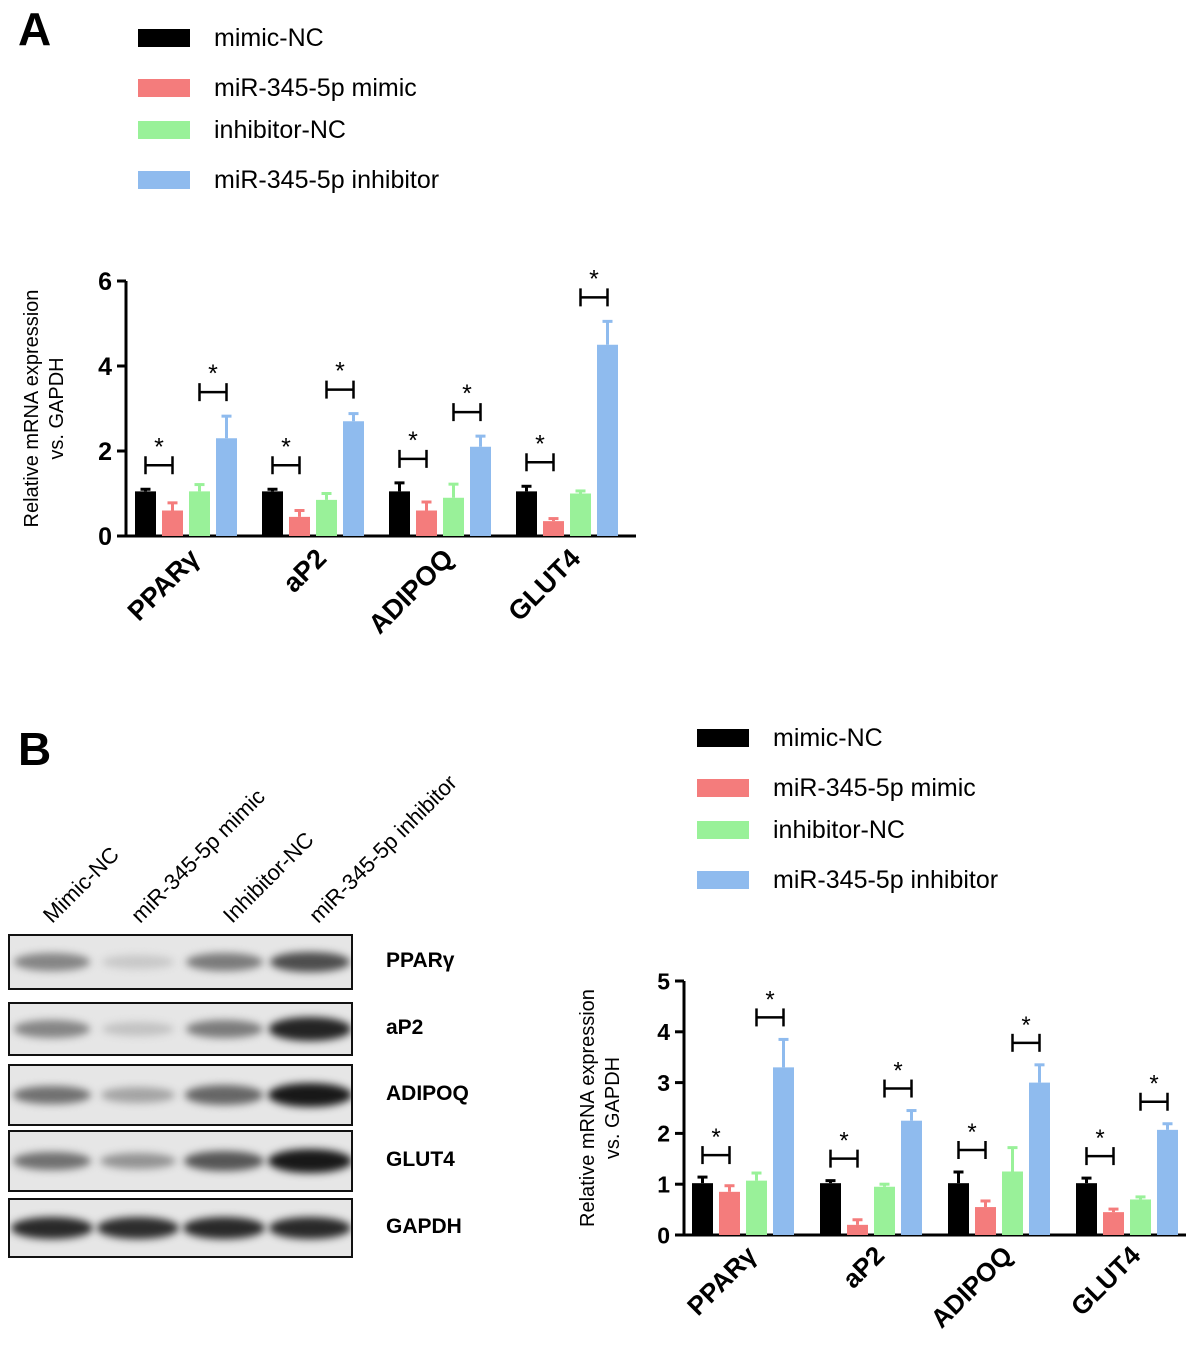  Describe the element at coordinates (105, 282) in the screenshot. I see `y-tick-label: 6` at that location.